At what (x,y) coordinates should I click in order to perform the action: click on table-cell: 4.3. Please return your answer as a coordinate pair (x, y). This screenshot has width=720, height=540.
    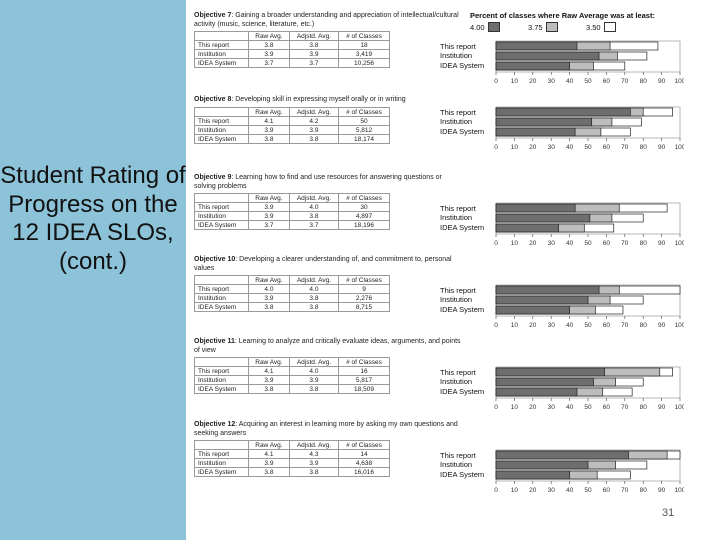
    Looking at the image, I should click on (314, 454).